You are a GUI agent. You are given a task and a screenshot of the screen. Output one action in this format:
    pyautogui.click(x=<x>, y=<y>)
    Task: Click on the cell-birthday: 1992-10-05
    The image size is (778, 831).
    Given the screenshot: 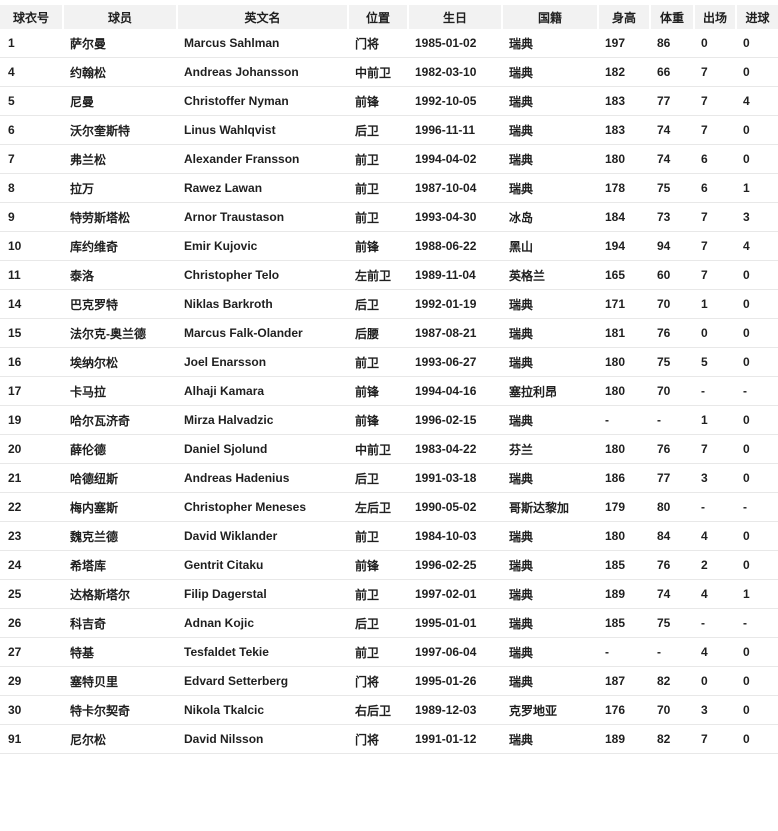 What is the action you would take?
    pyautogui.click(x=454, y=101)
    